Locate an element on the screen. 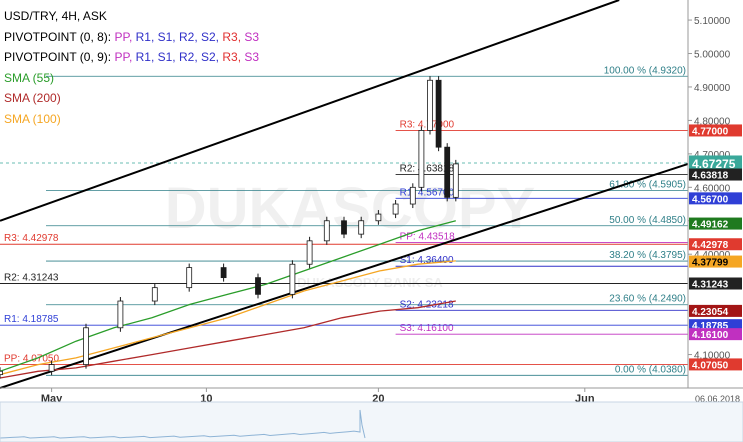 The width and height of the screenshot is (743, 442). fib-label: 61.80 % (4.5905) is located at coordinates (647, 184).